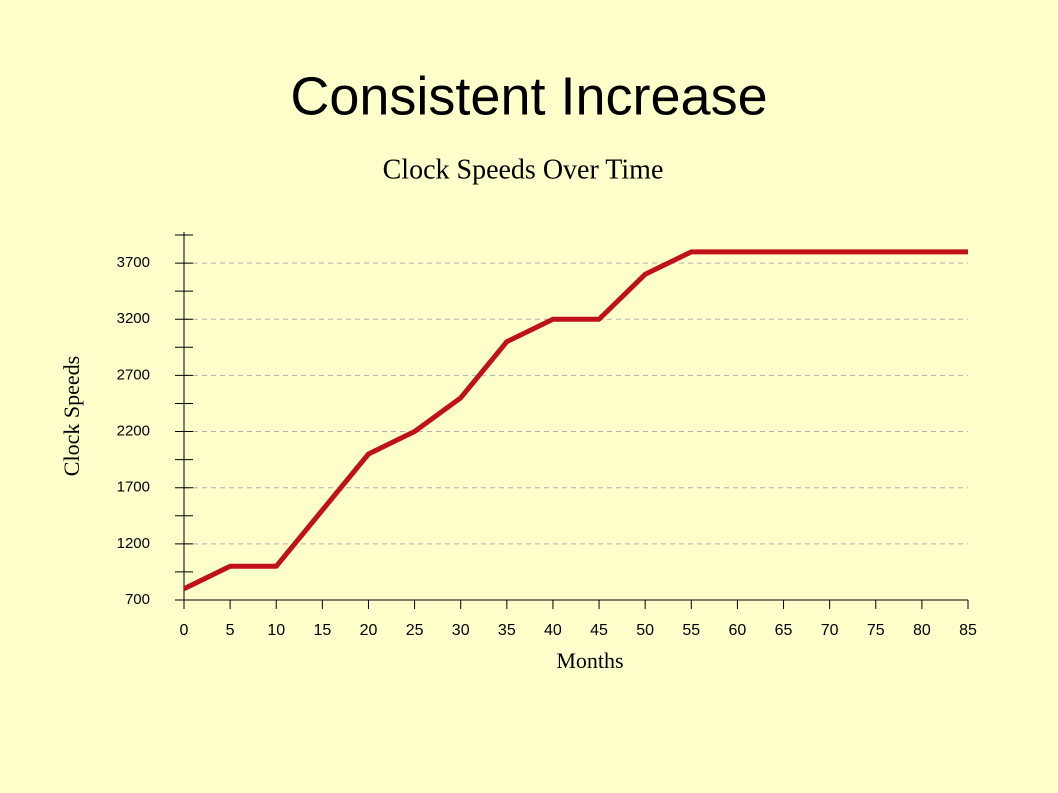 Image resolution: width=1058 pixels, height=793 pixels. I want to click on x-tick-label: 5, so click(230, 630).